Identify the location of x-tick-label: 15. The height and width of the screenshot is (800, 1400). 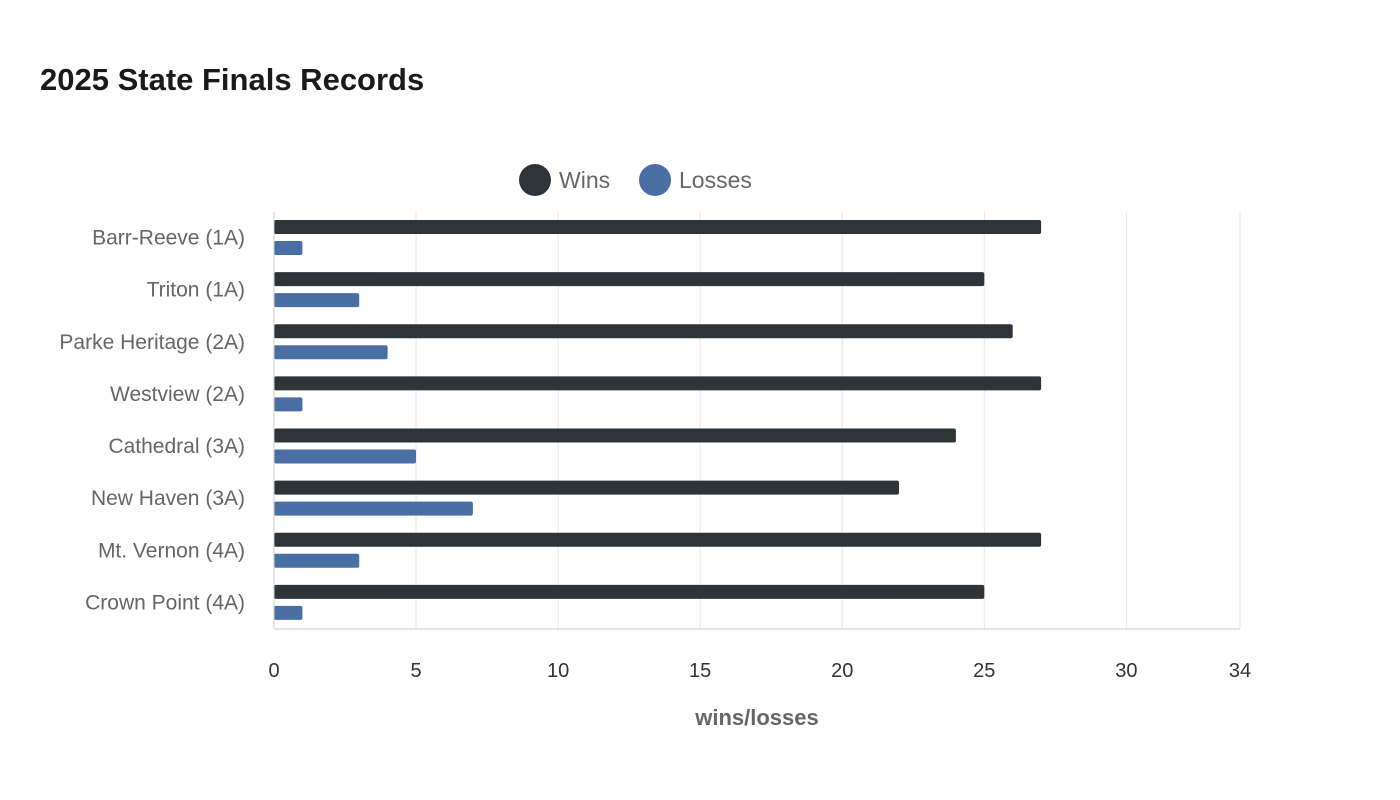
(700, 671).